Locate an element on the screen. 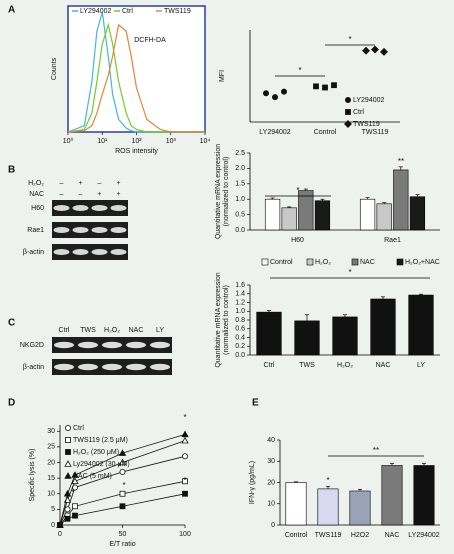 The image size is (454, 554). panel-label: A is located at coordinates (11, 10).